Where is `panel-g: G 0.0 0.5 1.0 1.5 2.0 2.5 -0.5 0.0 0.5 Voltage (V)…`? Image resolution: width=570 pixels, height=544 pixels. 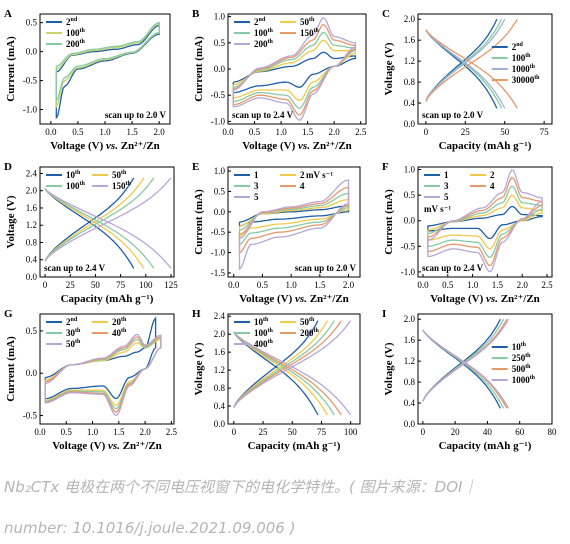
panel-g: G 0.0 0.5 1.0 1.5 2.0 2.5 -0.5 0.0 0.5 Voltage (V)… is located at coordinates (90, 380).